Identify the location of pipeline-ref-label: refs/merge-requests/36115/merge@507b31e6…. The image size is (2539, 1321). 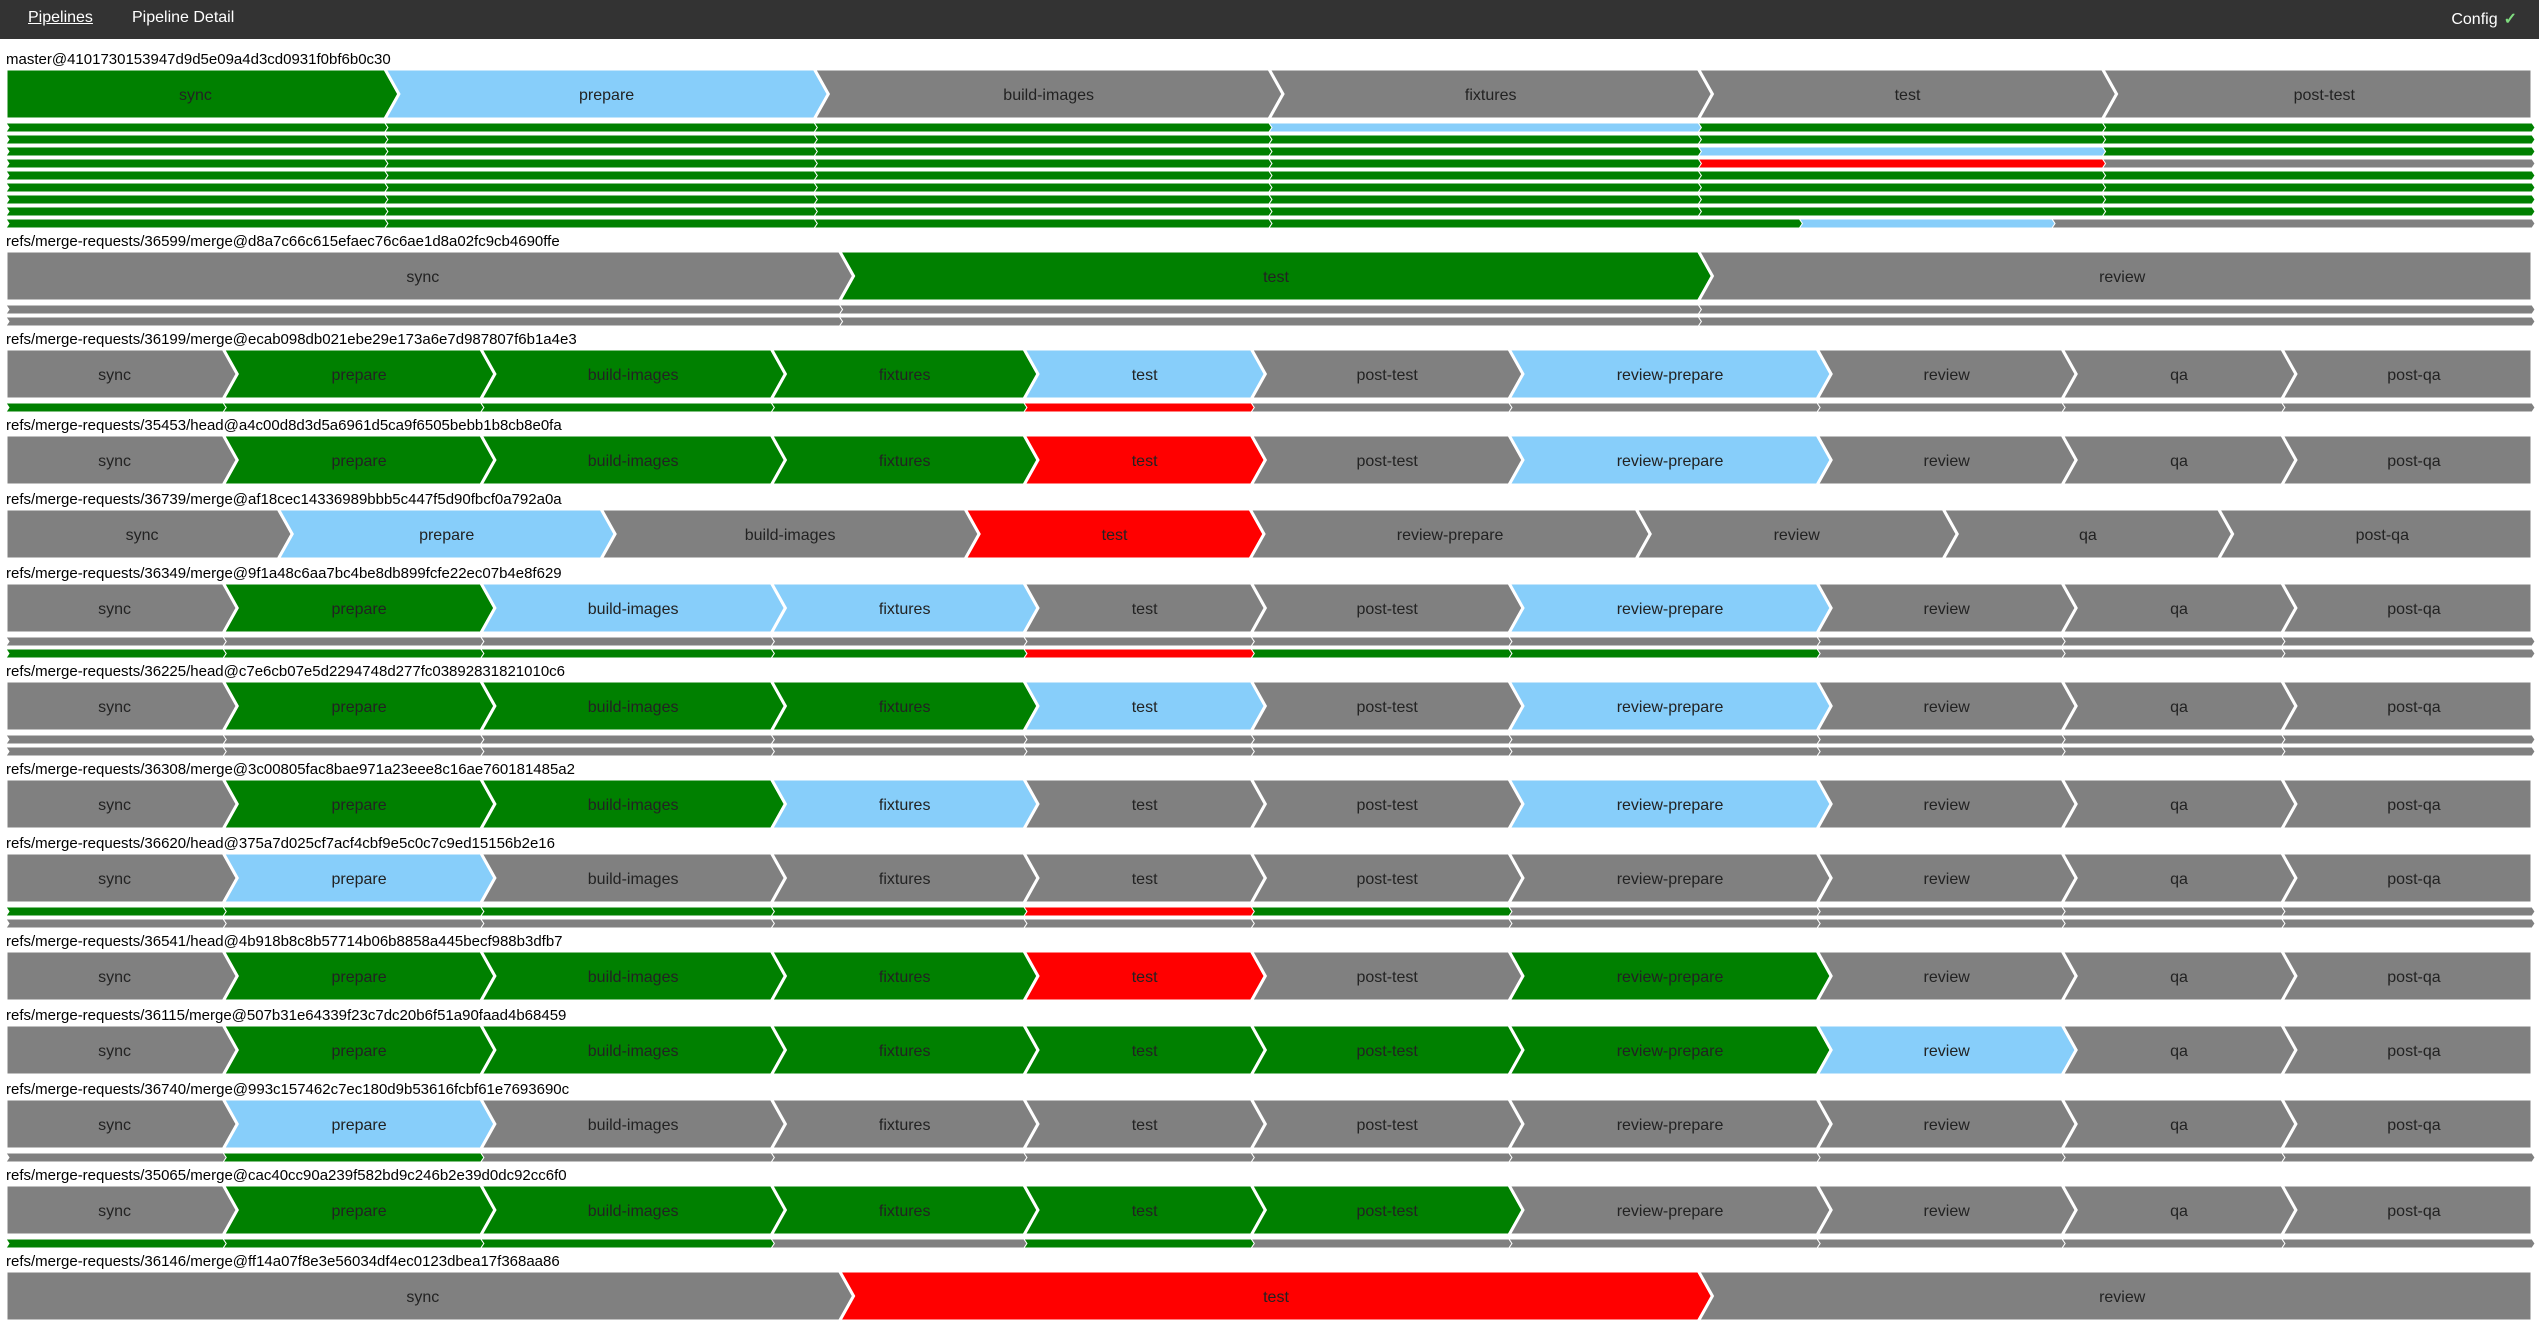
(286, 1015).